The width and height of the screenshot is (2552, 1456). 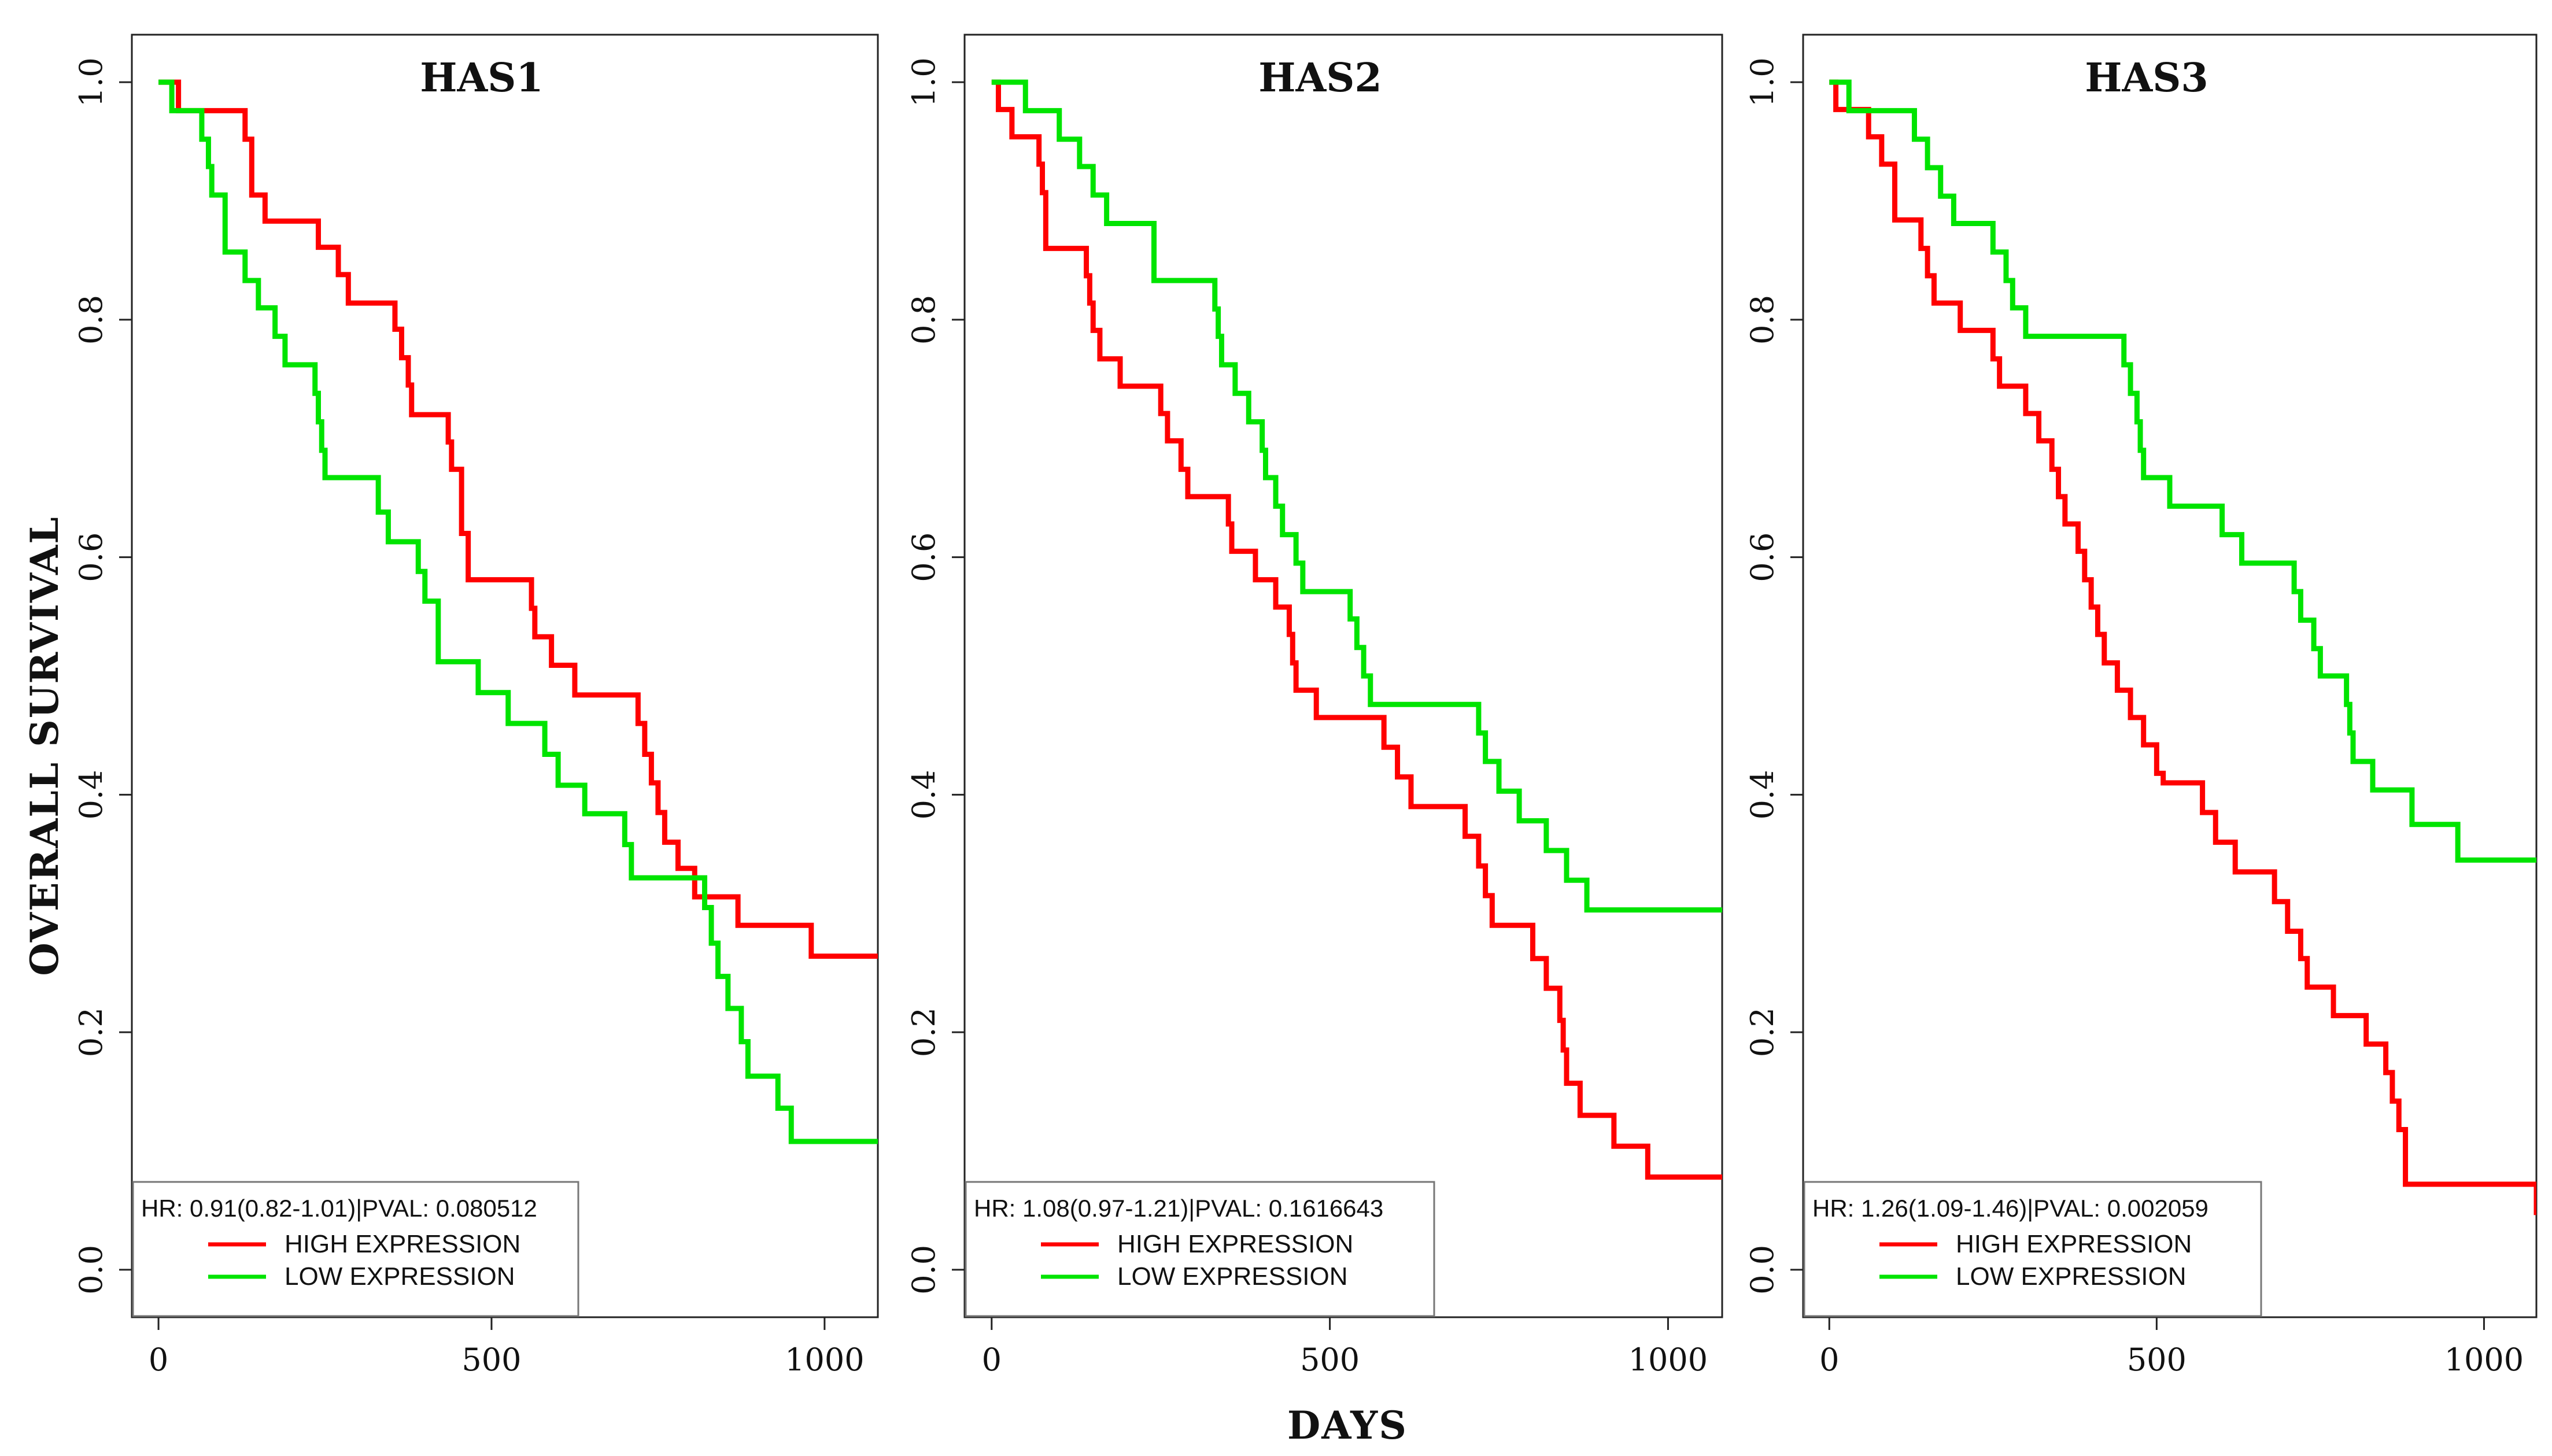 What do you see at coordinates (2182, 471) in the screenshot?
I see `series-line-low-expression` at bounding box center [2182, 471].